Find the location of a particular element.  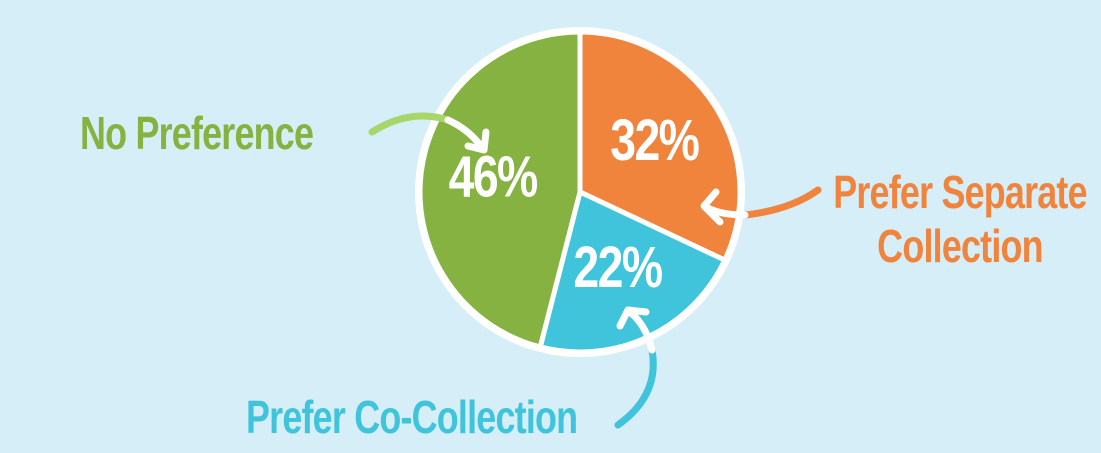

value-label: 22% is located at coordinates (617, 267).